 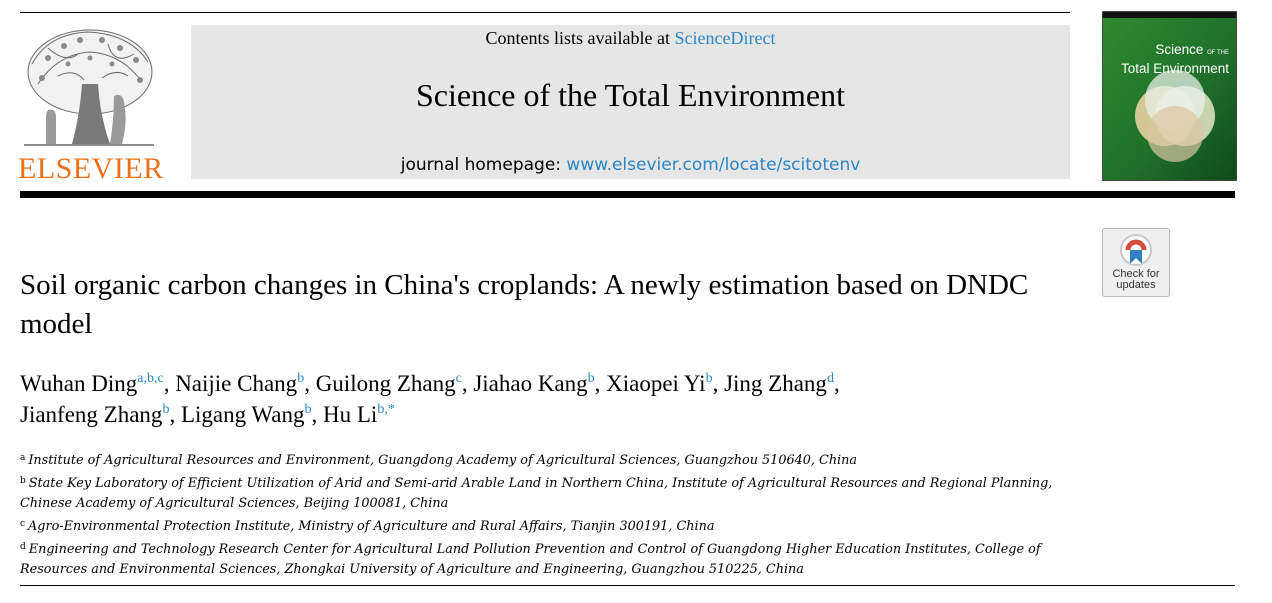 What do you see at coordinates (627, 585) in the screenshot?
I see `section-divider` at bounding box center [627, 585].